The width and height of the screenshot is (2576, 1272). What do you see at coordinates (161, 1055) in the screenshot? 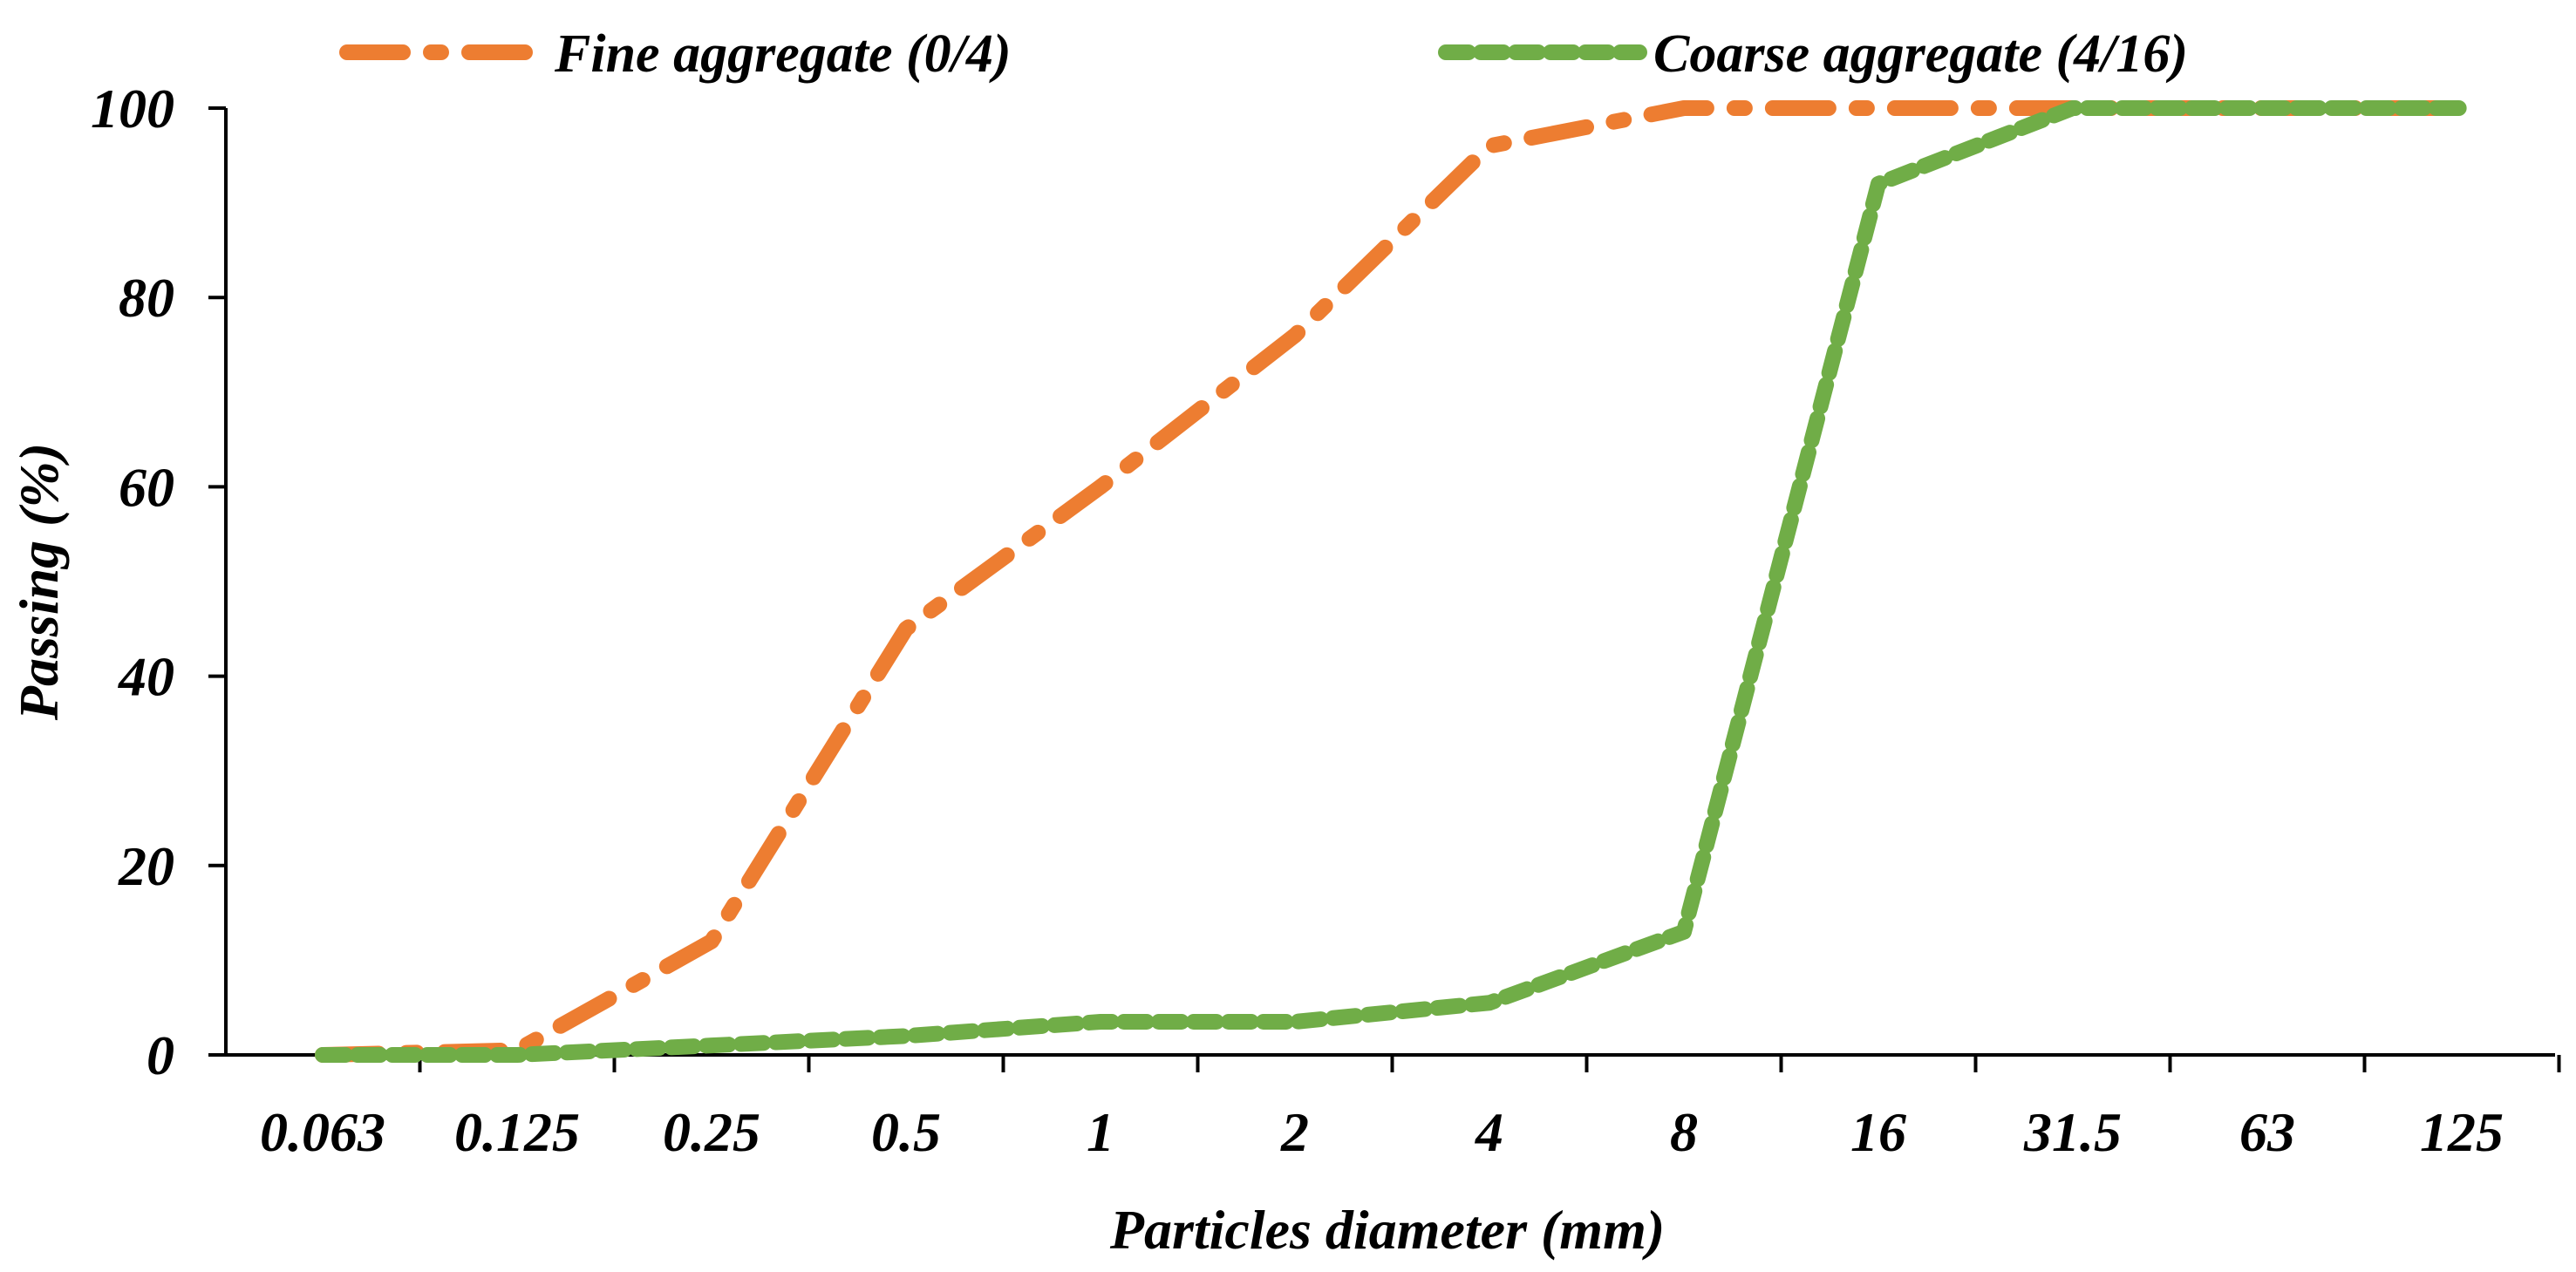
I see `y-tick-label: 0` at bounding box center [161, 1055].